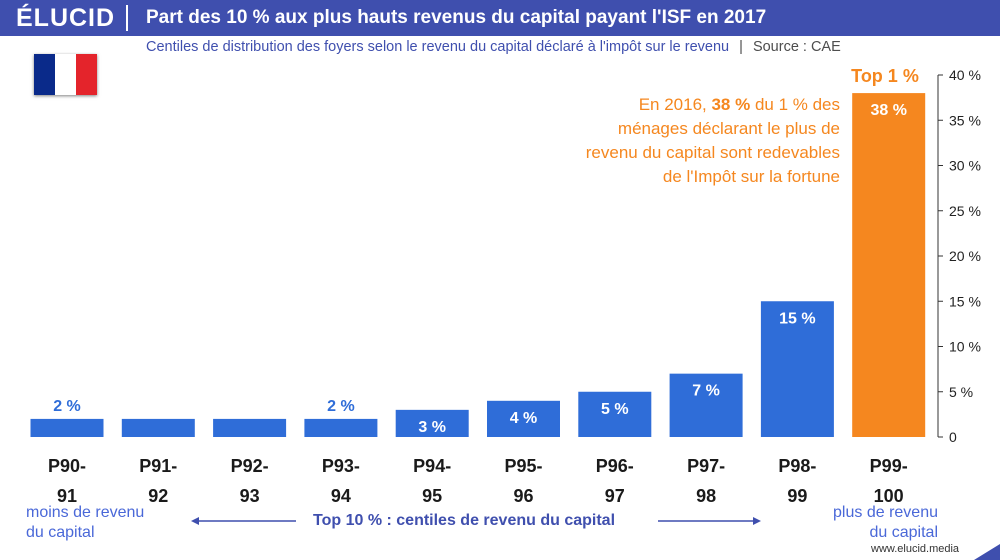 The image size is (1000, 560). What do you see at coordinates (432, 481) in the screenshot?
I see `category-label: P94- 95` at bounding box center [432, 481].